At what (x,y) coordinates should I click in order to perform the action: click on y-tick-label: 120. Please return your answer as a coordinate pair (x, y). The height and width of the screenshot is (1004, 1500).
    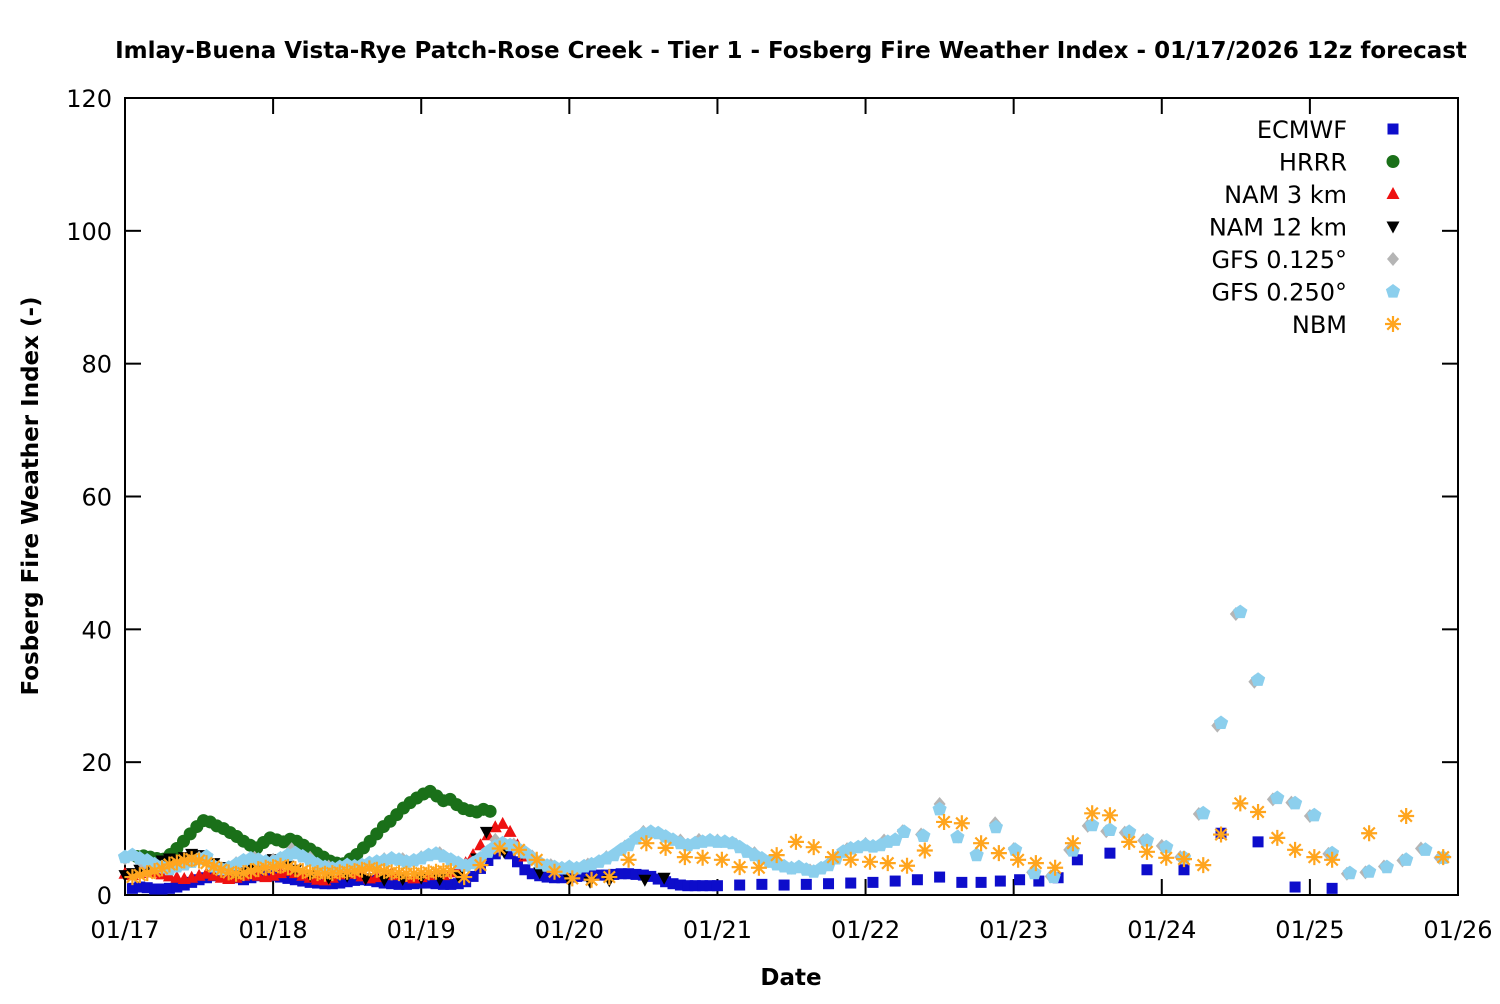
    Looking at the image, I should click on (89, 99).